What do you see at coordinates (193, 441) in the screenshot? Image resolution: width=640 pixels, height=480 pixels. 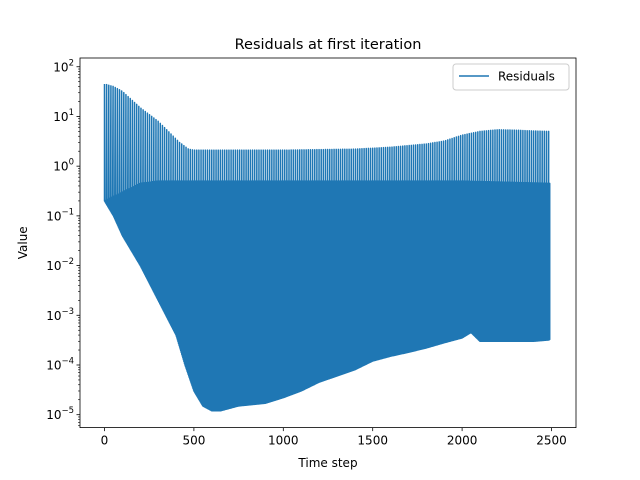 I see `x-tick-label: 500` at bounding box center [193, 441].